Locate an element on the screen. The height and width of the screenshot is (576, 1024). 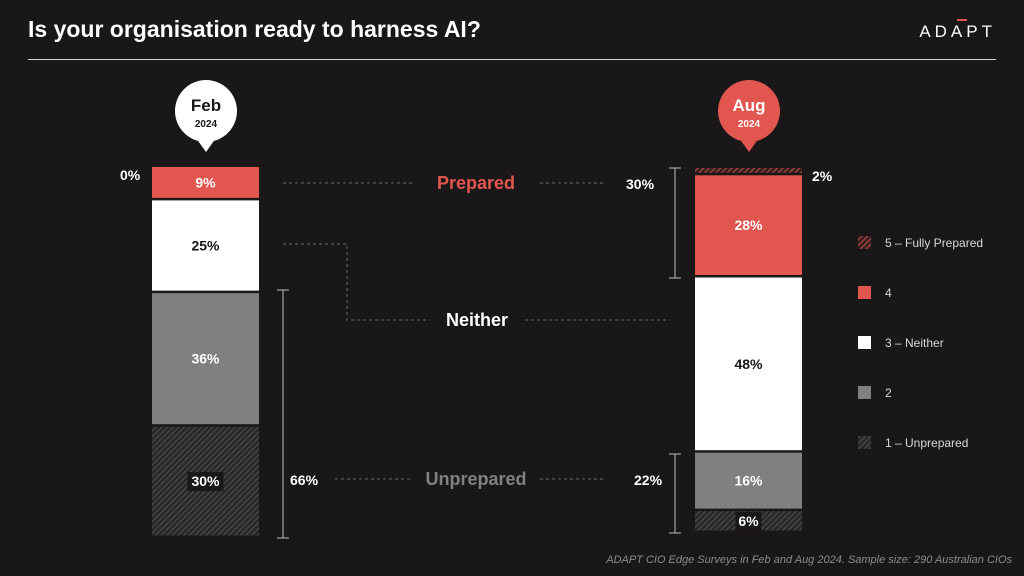
data-label-aug-level-1: 6% is located at coordinates (748, 521).